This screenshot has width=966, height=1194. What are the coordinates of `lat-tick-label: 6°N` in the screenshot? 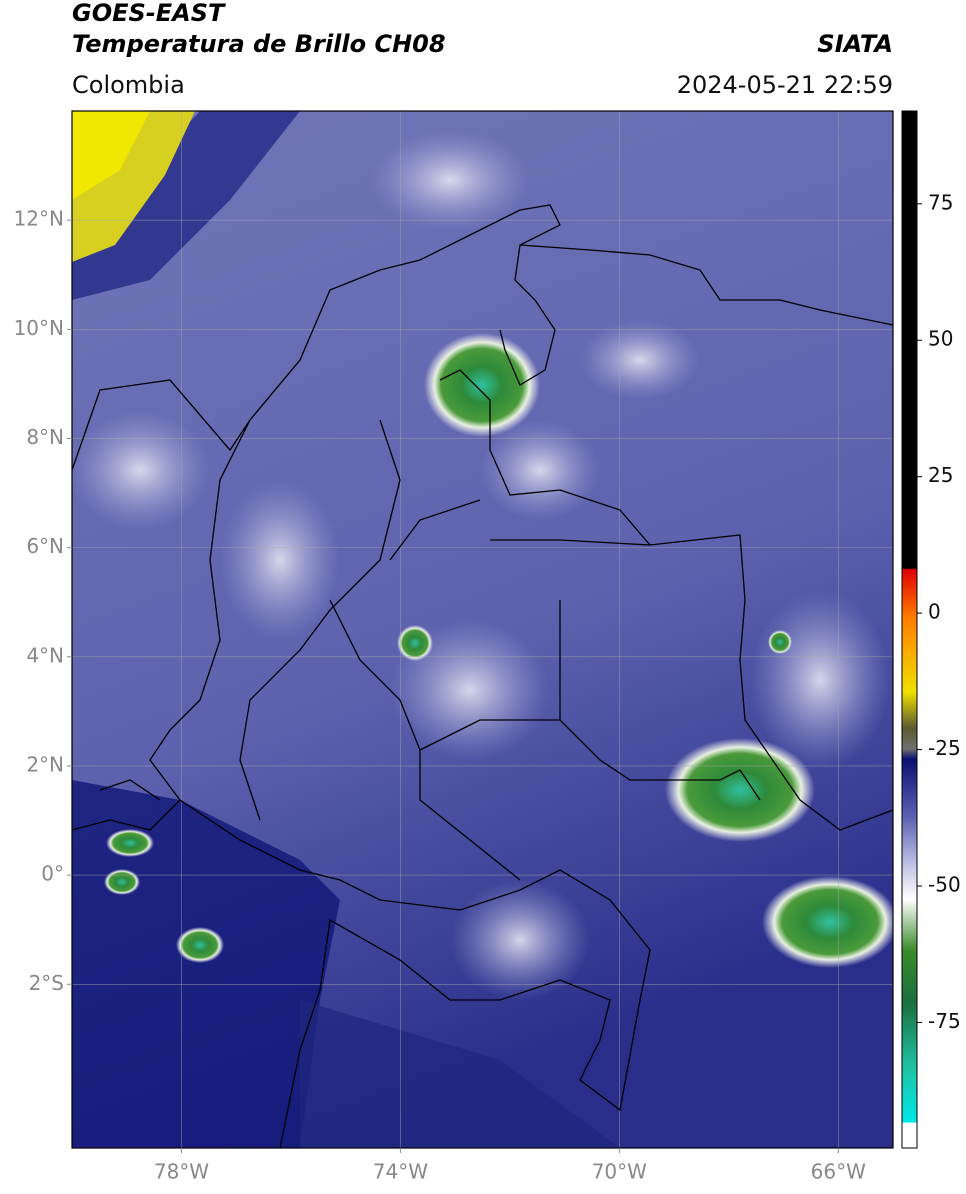 It's located at (45, 546).